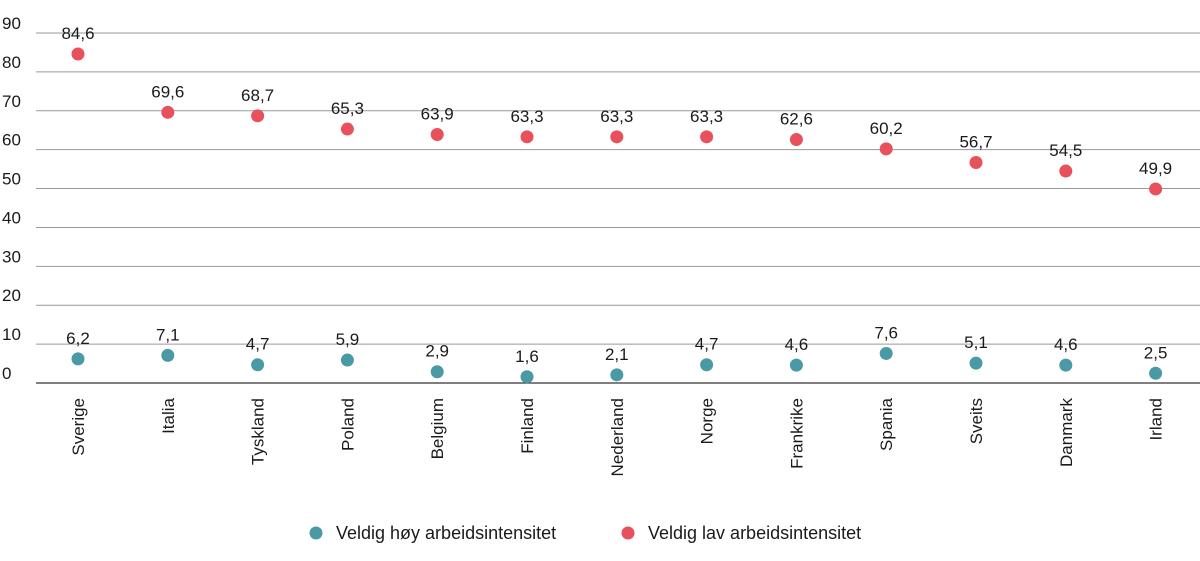  I want to click on category-label: Frankrike, so click(796, 433).